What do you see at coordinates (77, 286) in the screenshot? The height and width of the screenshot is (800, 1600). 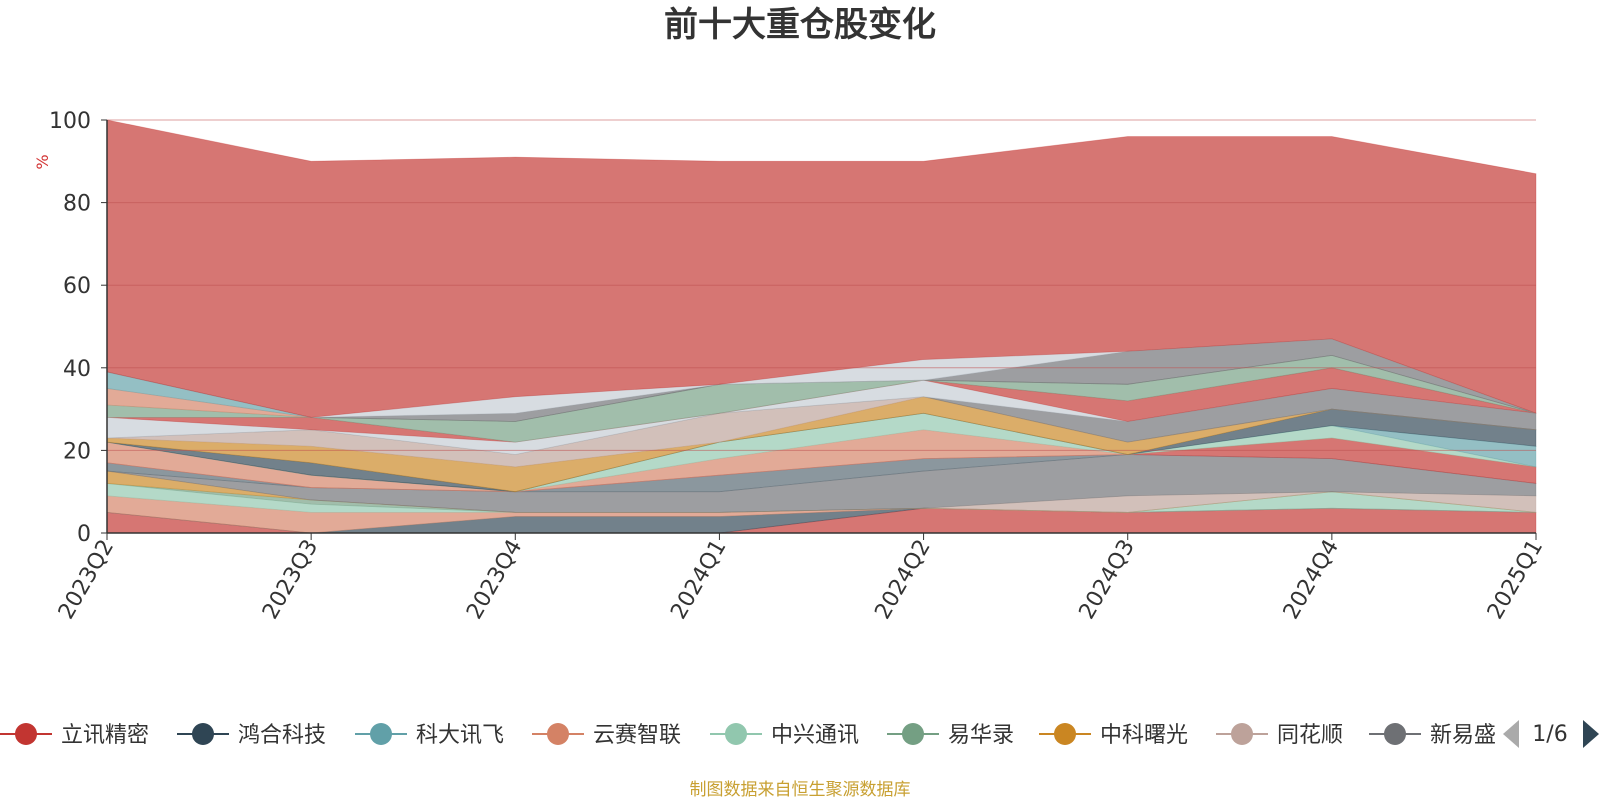 I see `y-tick-label: 60` at bounding box center [77, 286].